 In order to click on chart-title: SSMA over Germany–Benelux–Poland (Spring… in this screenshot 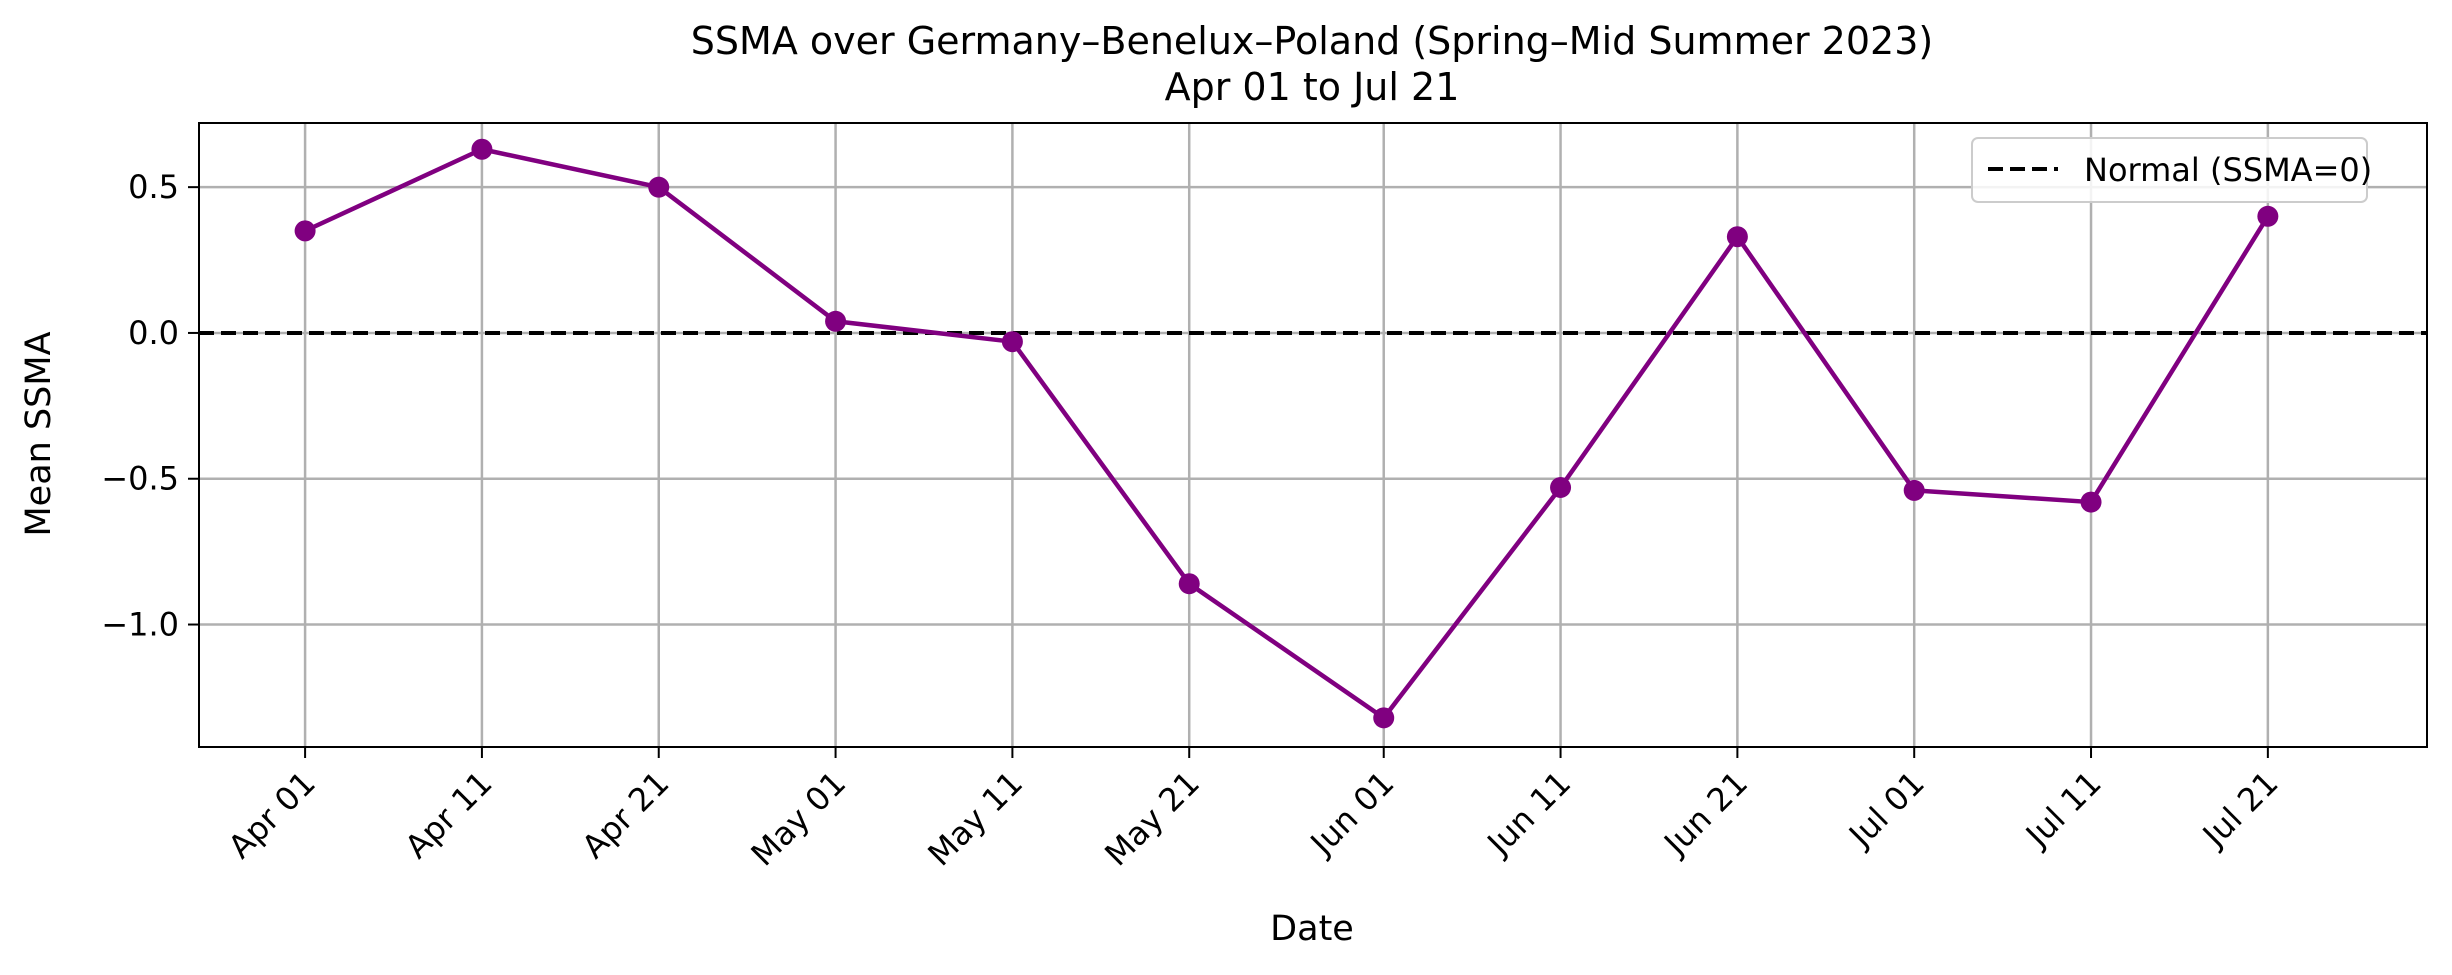, I will do `click(1312, 41)`.